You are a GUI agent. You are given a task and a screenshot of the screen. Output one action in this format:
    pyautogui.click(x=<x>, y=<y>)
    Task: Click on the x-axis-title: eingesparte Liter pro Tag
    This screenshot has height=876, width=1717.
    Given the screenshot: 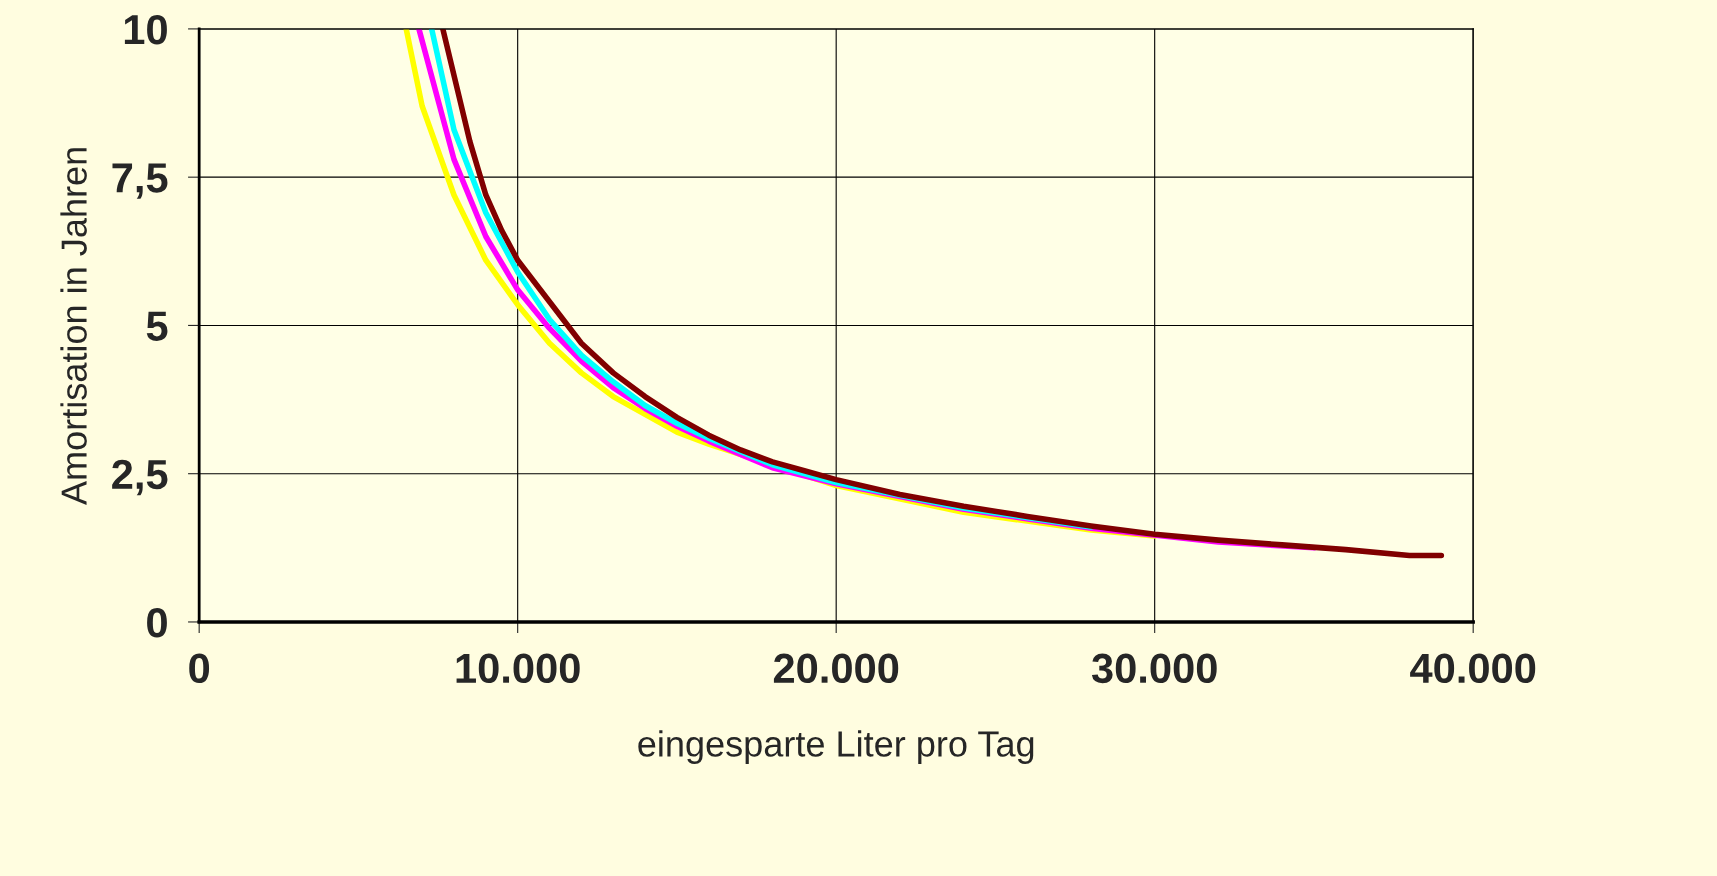 What is the action you would take?
    pyautogui.click(x=836, y=747)
    